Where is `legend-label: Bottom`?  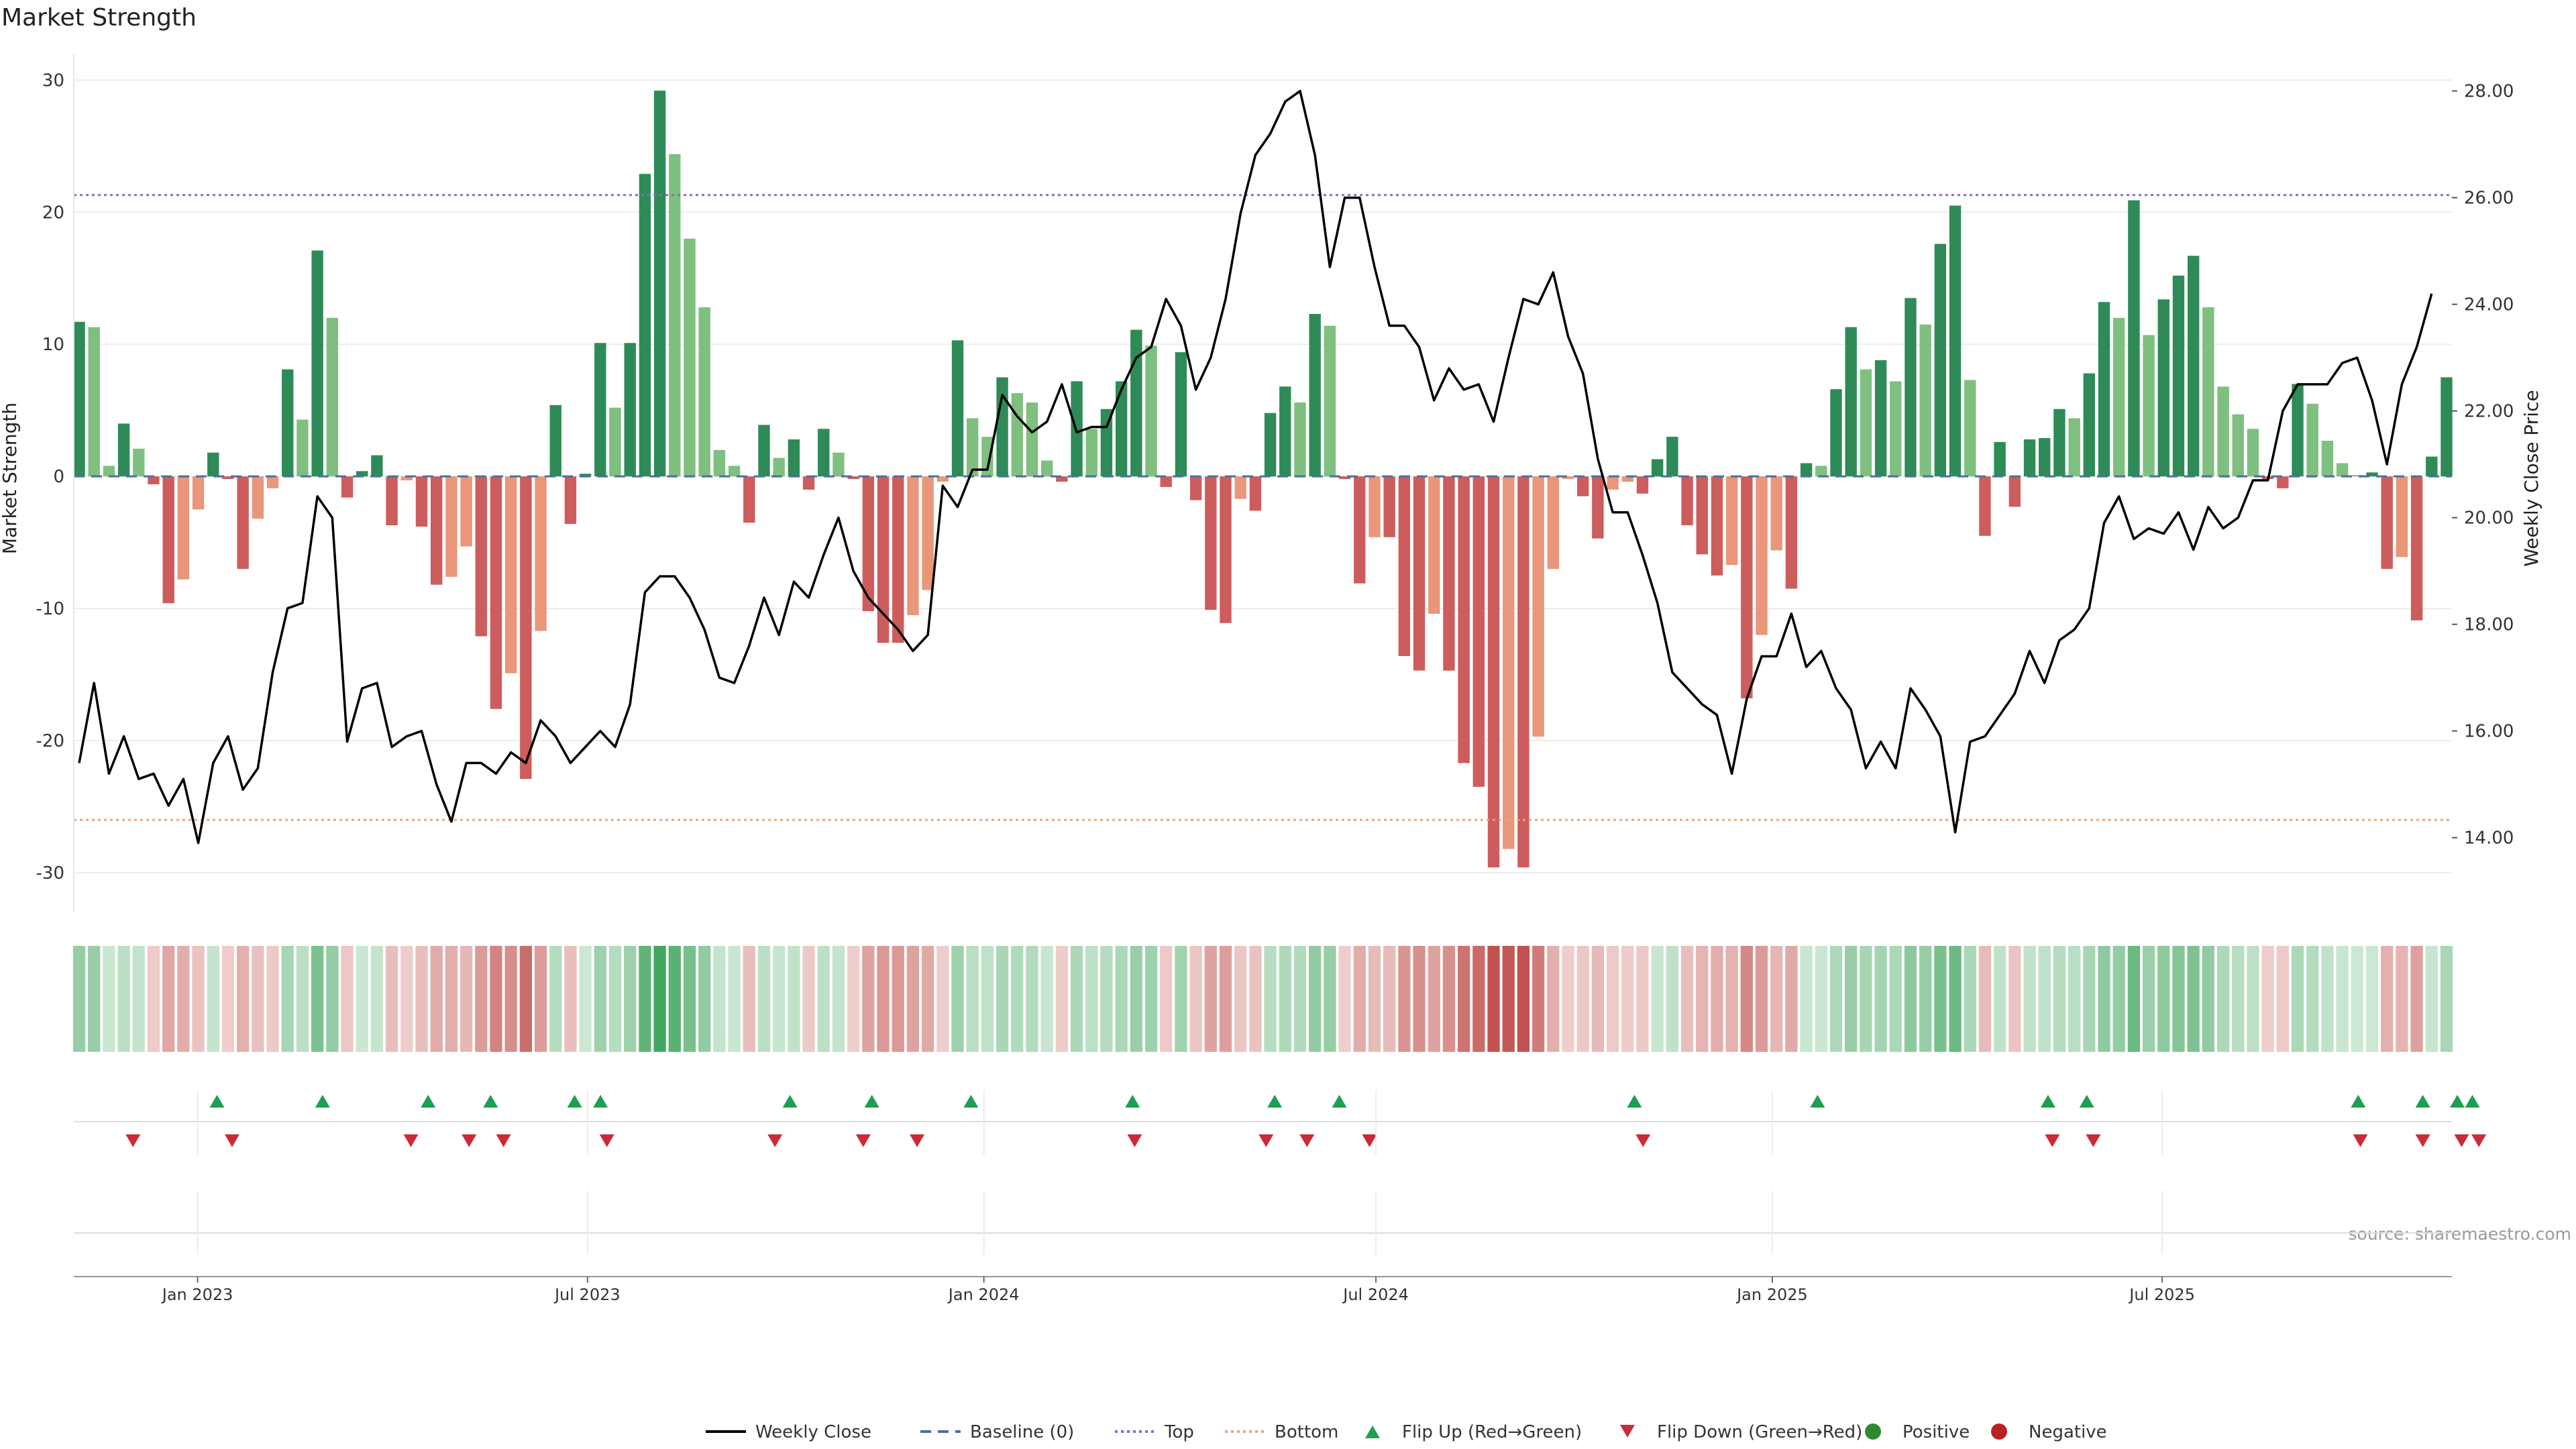 legend-label: Bottom is located at coordinates (1306, 1432).